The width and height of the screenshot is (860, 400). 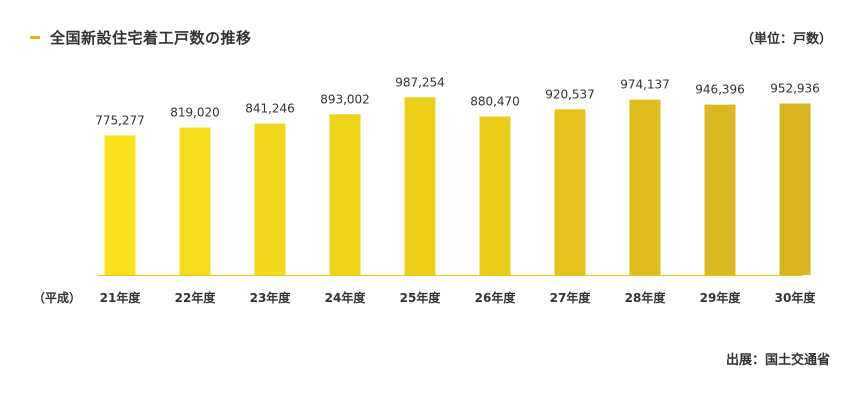 What do you see at coordinates (796, 297) in the screenshot?
I see `category-label: 30年度` at bounding box center [796, 297].